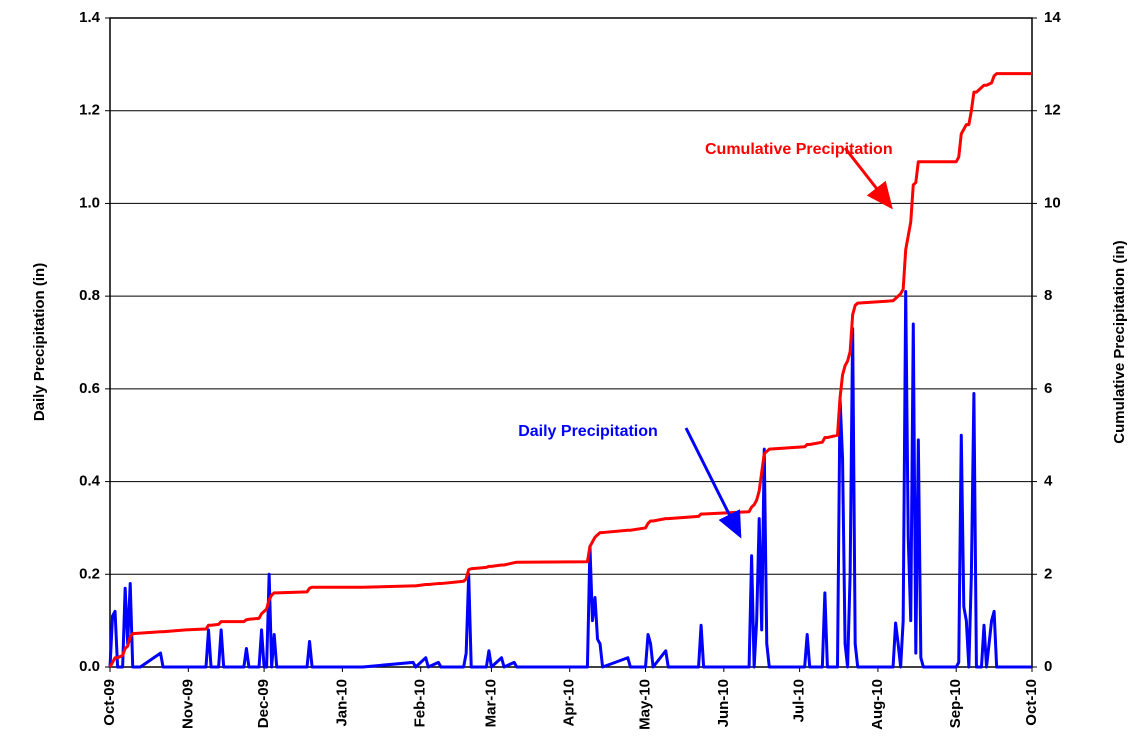  I want to click on x-tick-label: Jan-10, so click(341, 703).